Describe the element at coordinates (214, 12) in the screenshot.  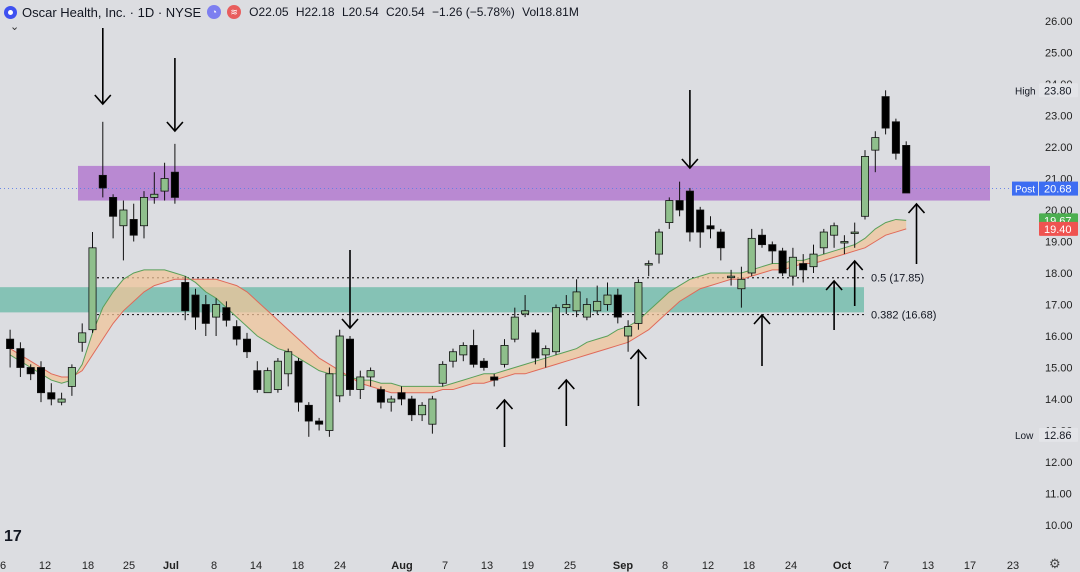
I see `clock-icon: ◔` at that location.